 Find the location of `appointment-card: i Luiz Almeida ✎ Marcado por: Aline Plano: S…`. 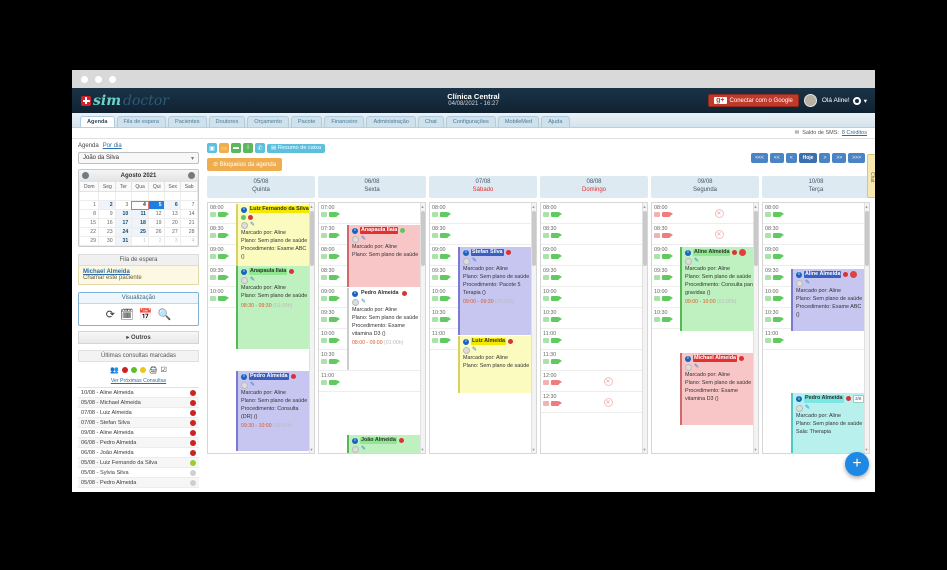

appointment-card: i Luiz Almeida ✎ Marcado por: Aline Plano: S… is located at coordinates (497, 364).